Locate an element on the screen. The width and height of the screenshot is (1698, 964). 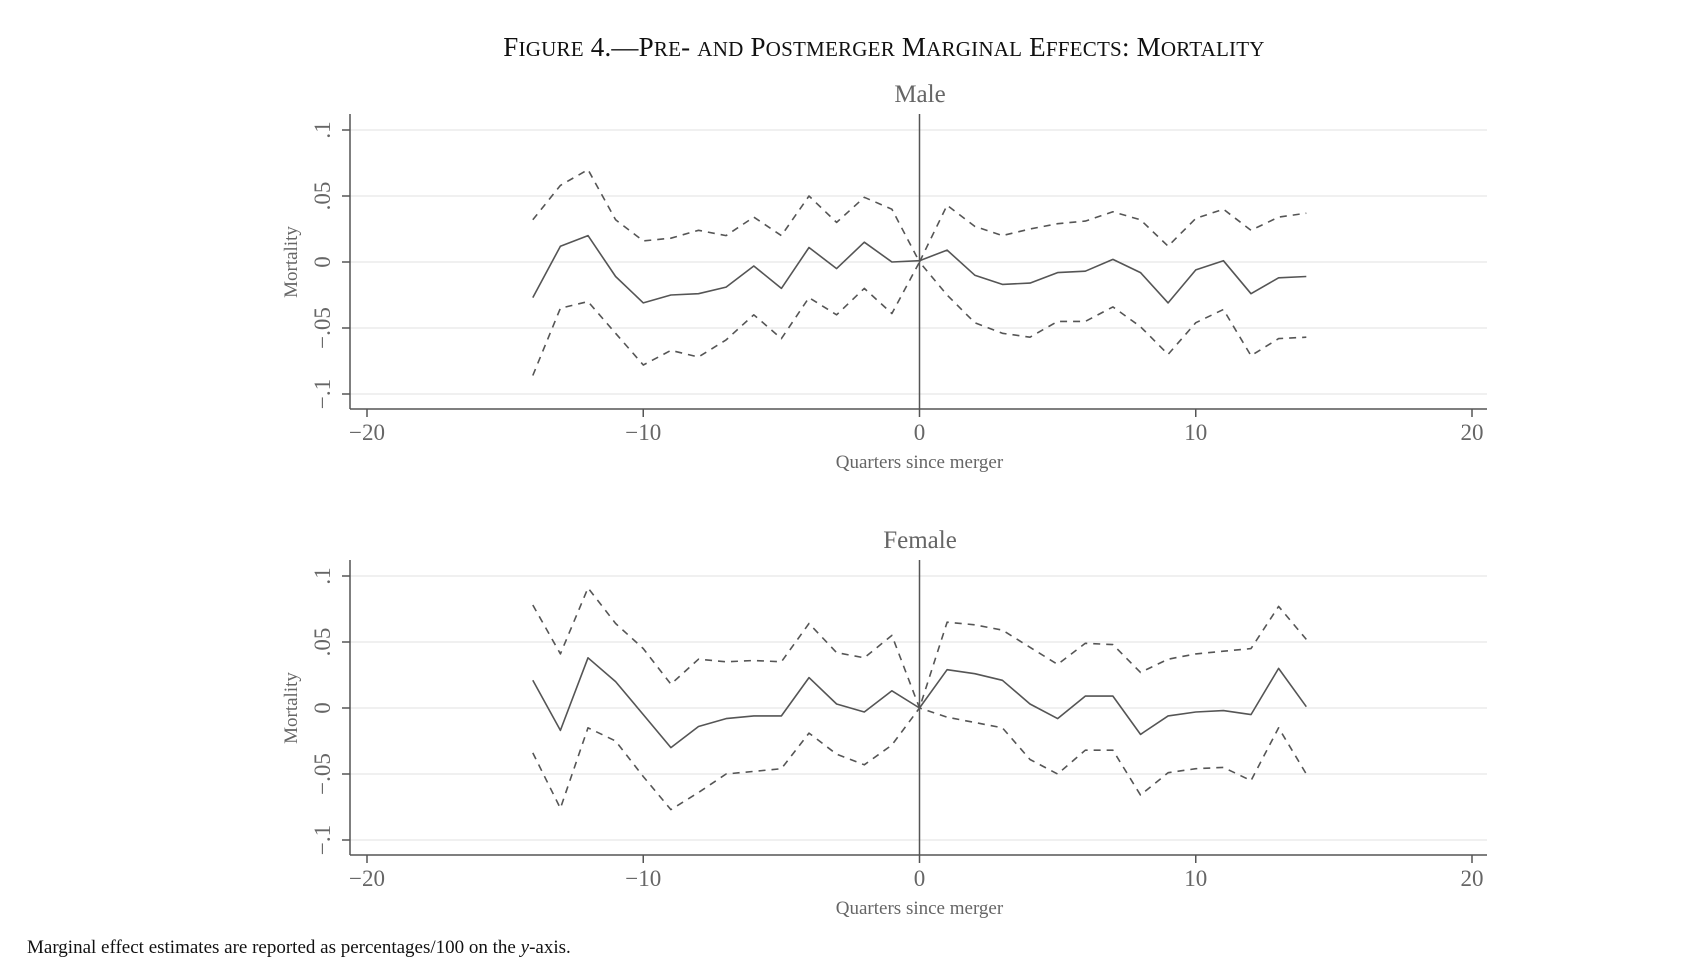
male-panel-title: Male is located at coordinates (919, 94).